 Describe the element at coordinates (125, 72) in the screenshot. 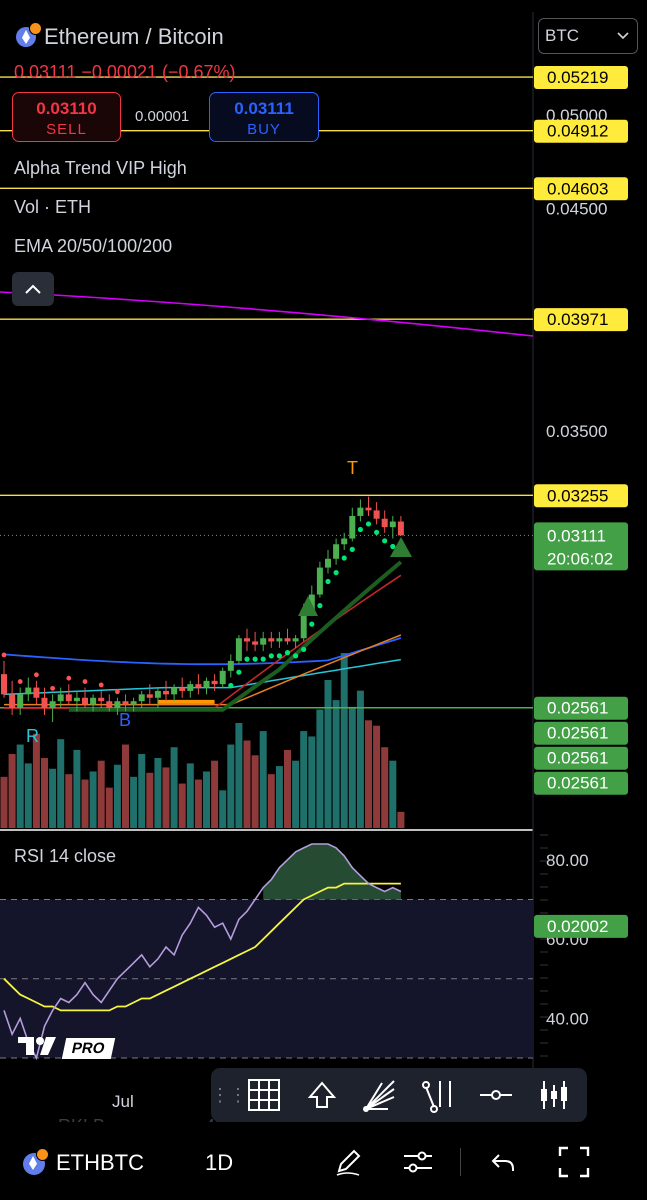

I see `price-change-quote: 0.03111 −0.00021 (−0.67%)` at that location.